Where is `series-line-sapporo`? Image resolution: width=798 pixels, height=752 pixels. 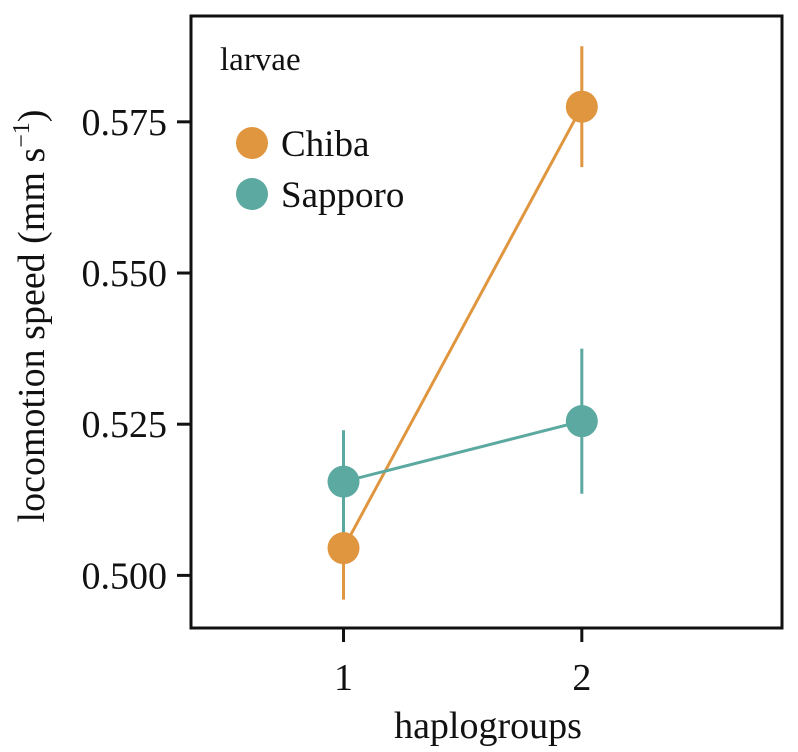
series-line-sapporo is located at coordinates (463, 451).